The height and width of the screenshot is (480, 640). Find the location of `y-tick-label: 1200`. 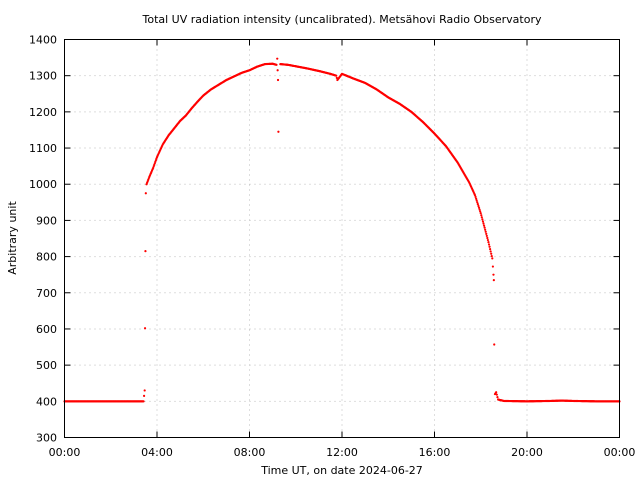

y-tick-label: 1200 is located at coordinates (43, 112).